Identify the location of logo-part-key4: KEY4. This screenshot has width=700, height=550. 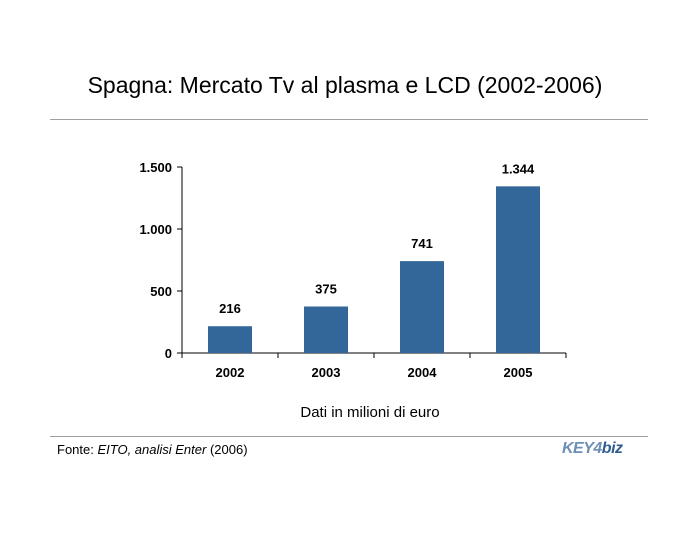
(582, 448).